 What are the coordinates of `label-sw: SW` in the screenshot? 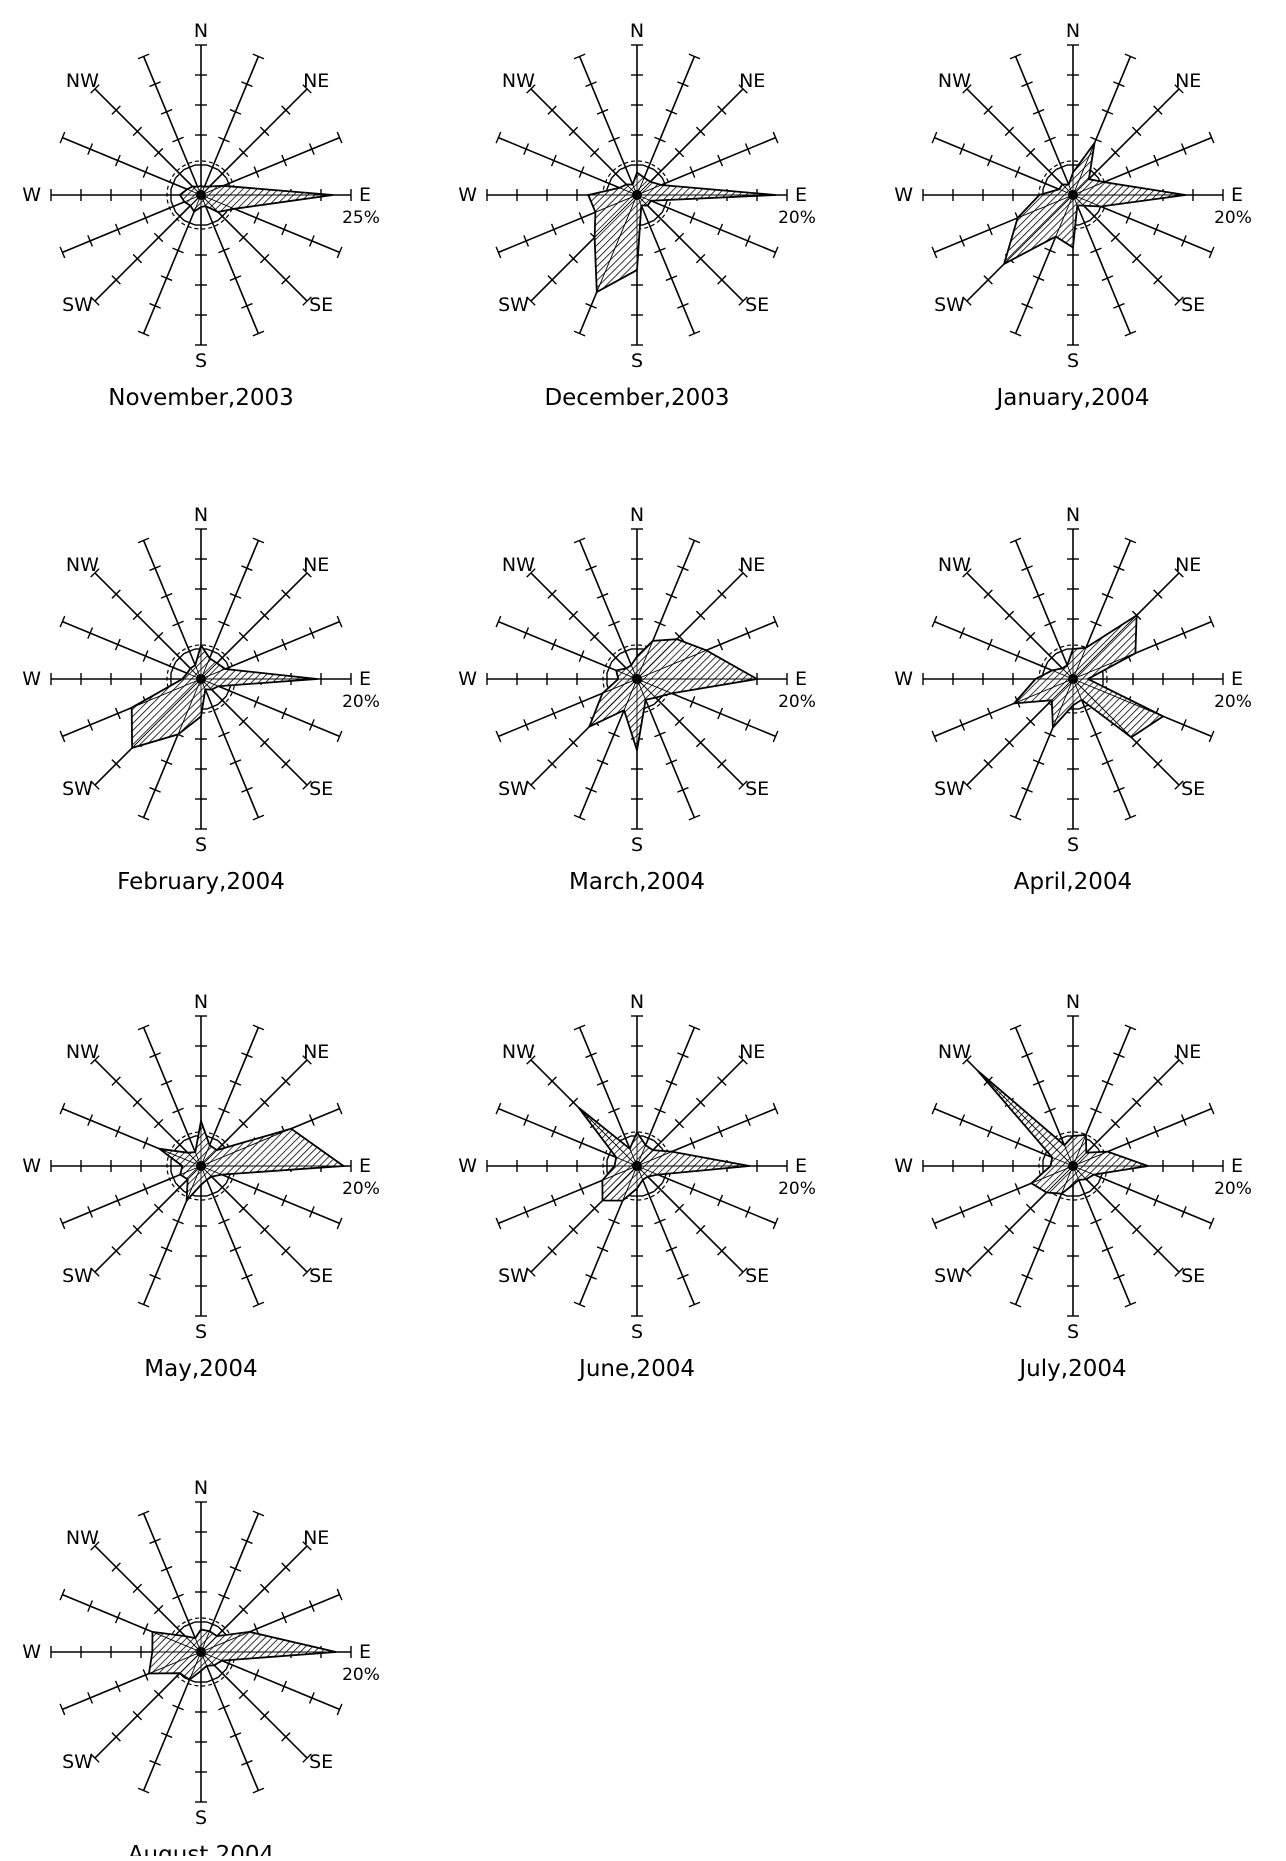 It's located at (77, 305).